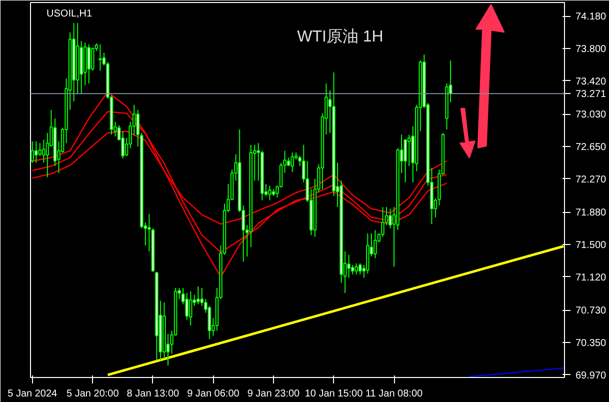 The image size is (609, 402). Describe the element at coordinates (394, 394) in the screenshot. I see `x-tick-label: 11 Jan 08:00` at that location.